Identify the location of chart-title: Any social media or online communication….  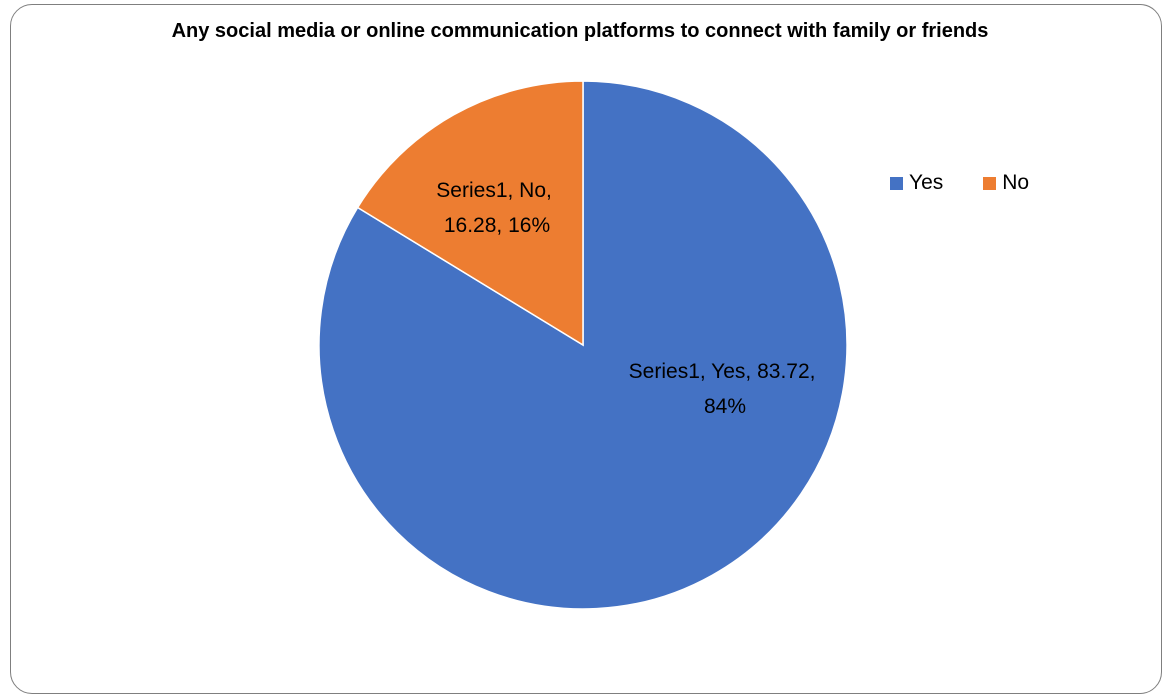
(580, 31).